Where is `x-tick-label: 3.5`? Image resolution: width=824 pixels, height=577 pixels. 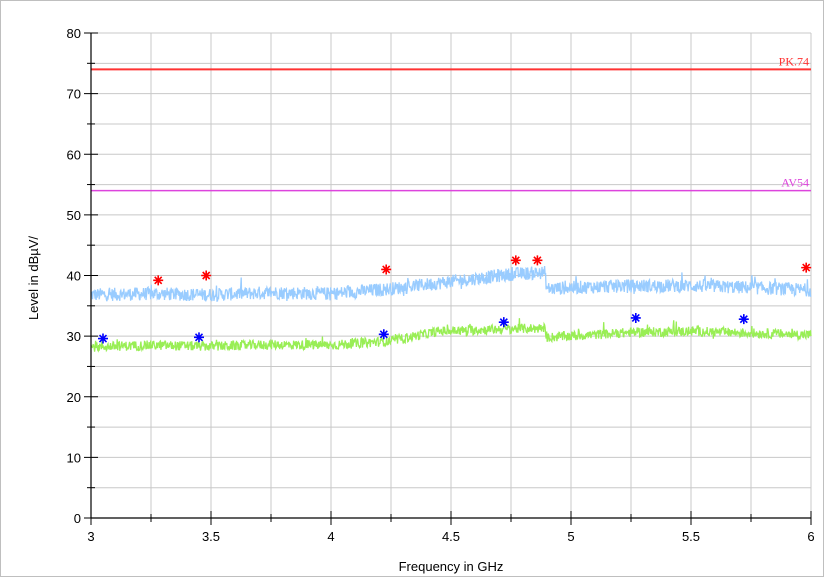 x-tick-label: 3.5 is located at coordinates (211, 536).